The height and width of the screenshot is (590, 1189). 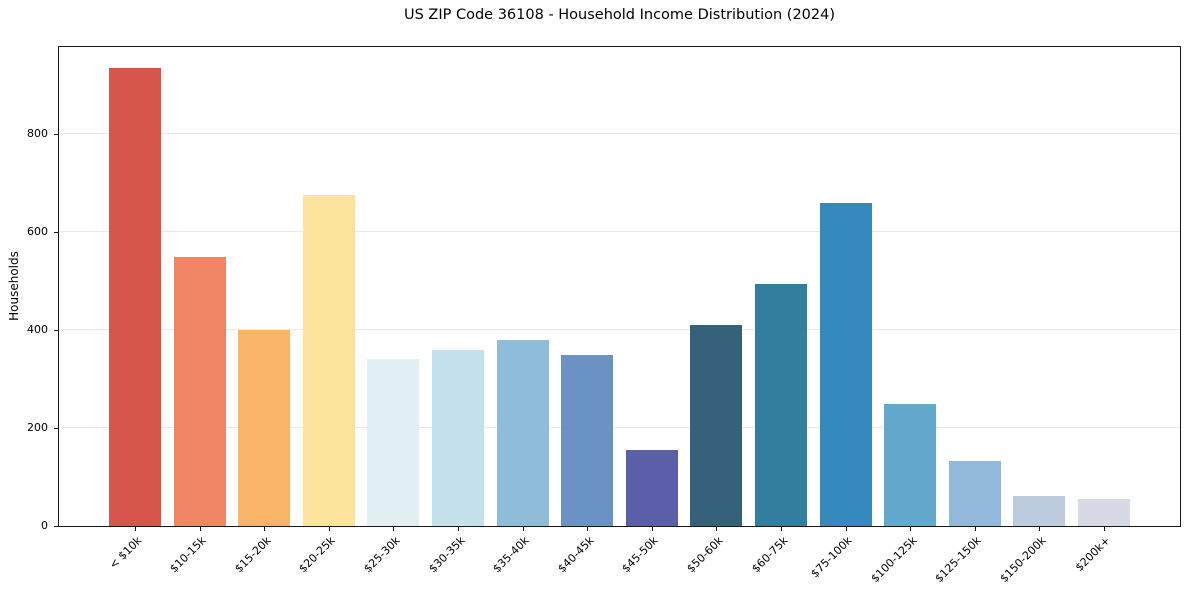 I want to click on bar-$200k+, so click(x=1104, y=512).